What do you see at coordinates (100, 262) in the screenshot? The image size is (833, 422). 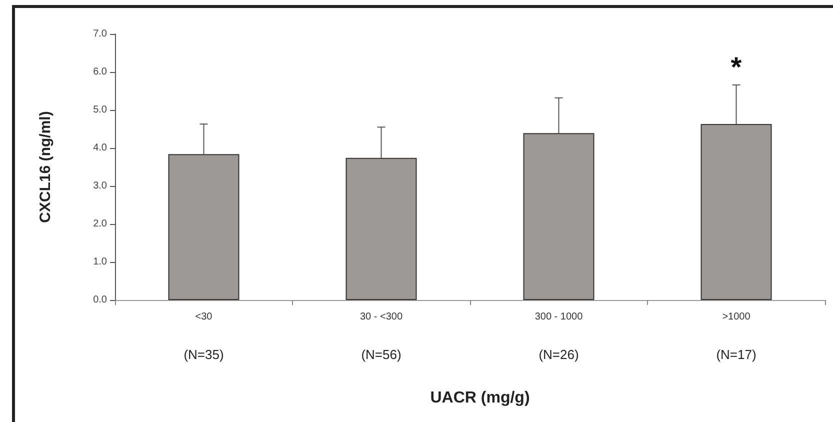 I see `y-tick-label: 1.0` at bounding box center [100, 262].